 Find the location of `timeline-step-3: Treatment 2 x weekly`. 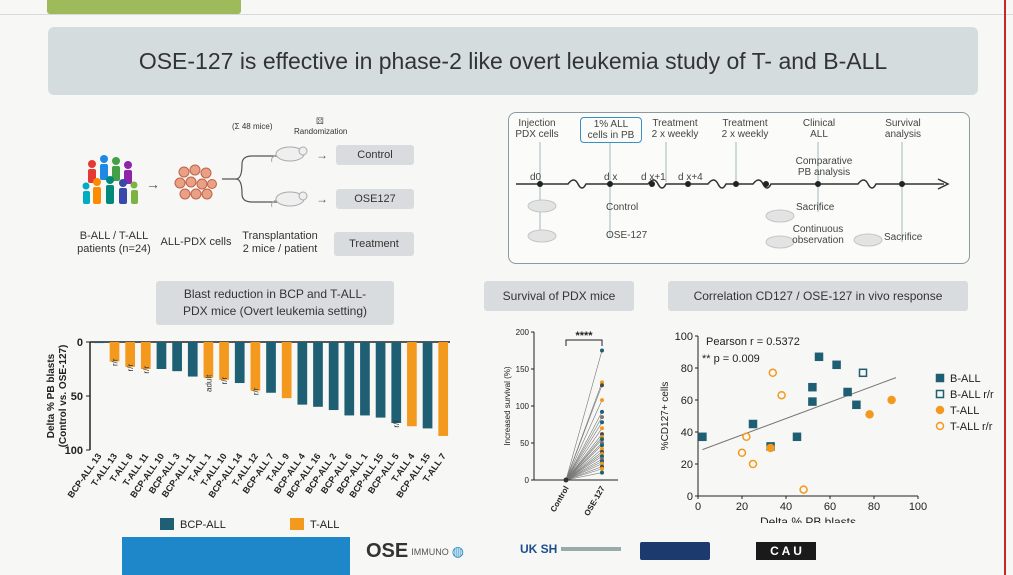

timeline-step-3: Treatment 2 x weekly is located at coordinates (675, 129).